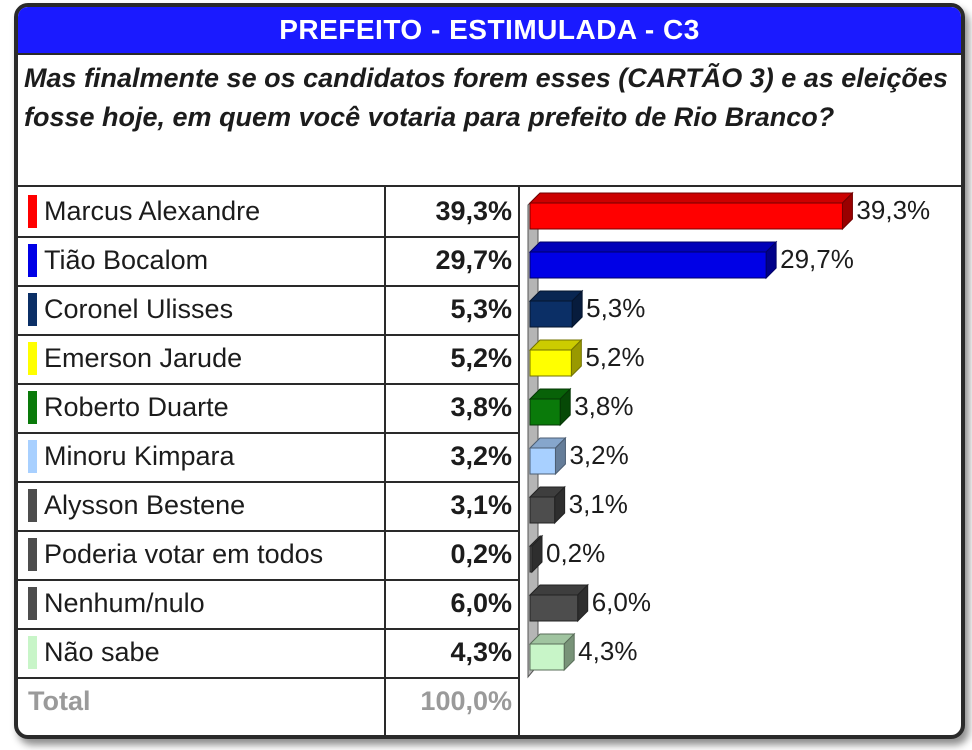 The width and height of the screenshot is (972, 750). I want to click on bar-value-label: 5,2%, so click(614, 357).